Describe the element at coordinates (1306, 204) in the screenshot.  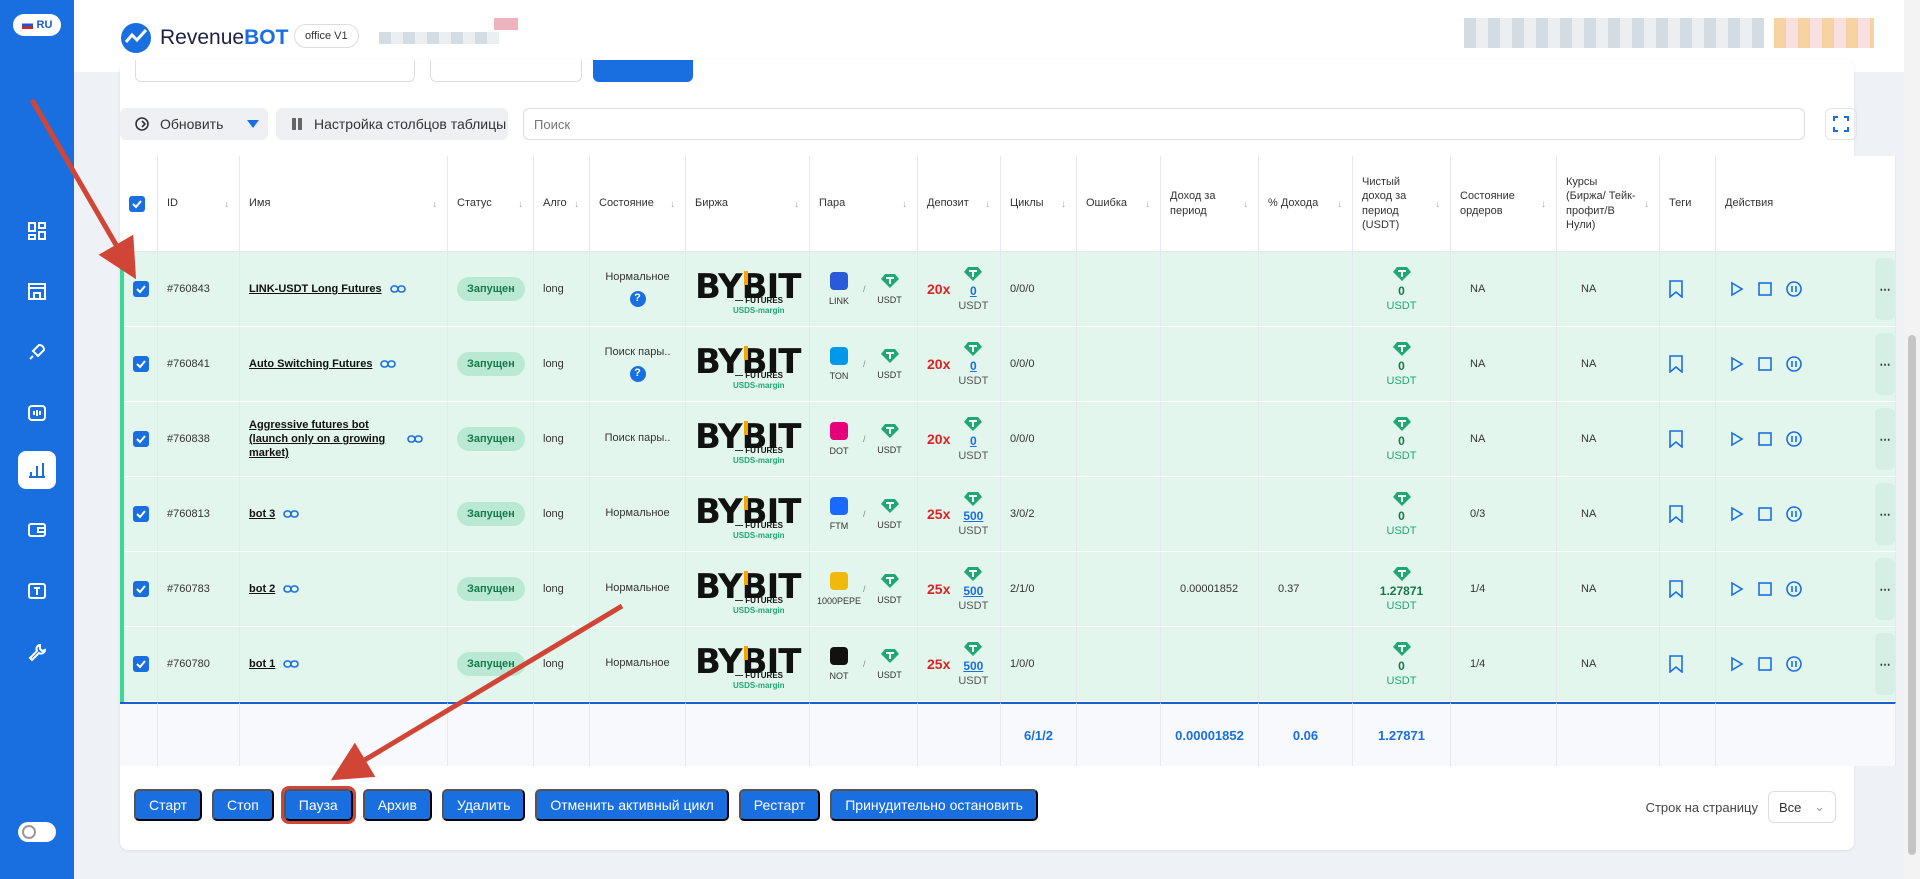
I see `column-header: % Дохода ↓` at that location.